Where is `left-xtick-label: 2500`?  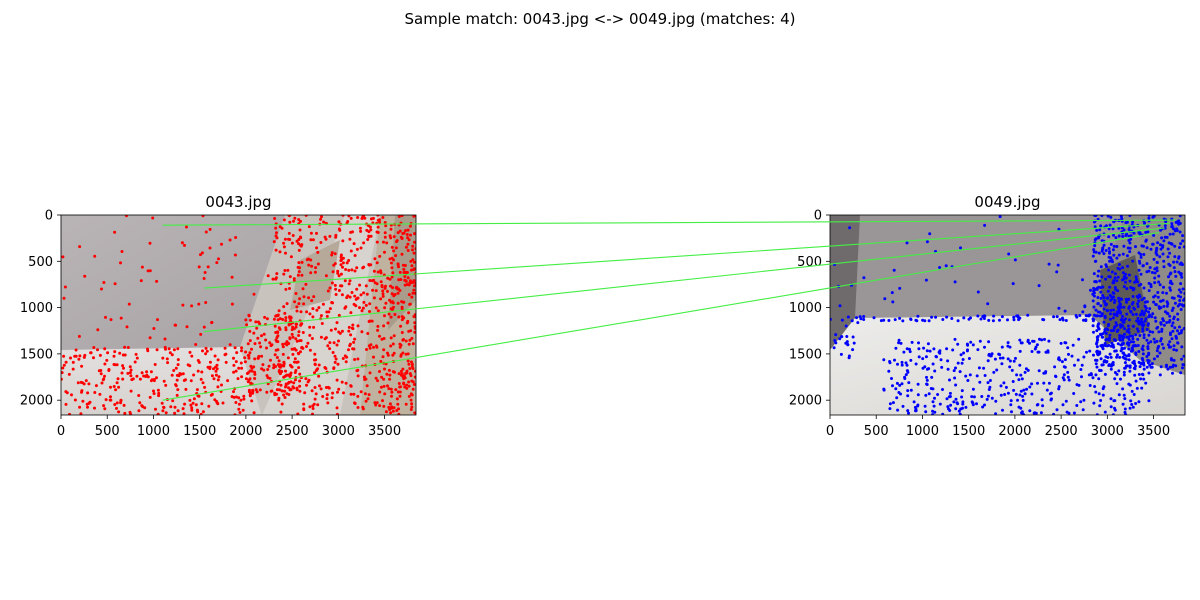 left-xtick-label: 2500 is located at coordinates (292, 431).